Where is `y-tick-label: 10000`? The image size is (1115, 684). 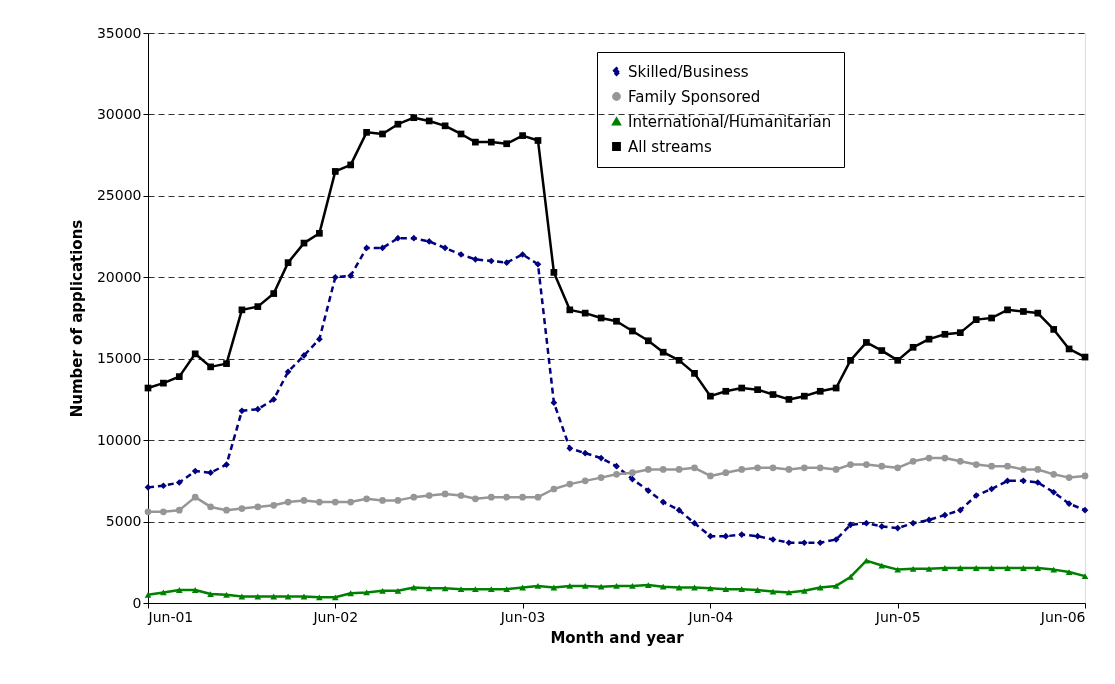 y-tick-label: 10000 is located at coordinates (119, 439).